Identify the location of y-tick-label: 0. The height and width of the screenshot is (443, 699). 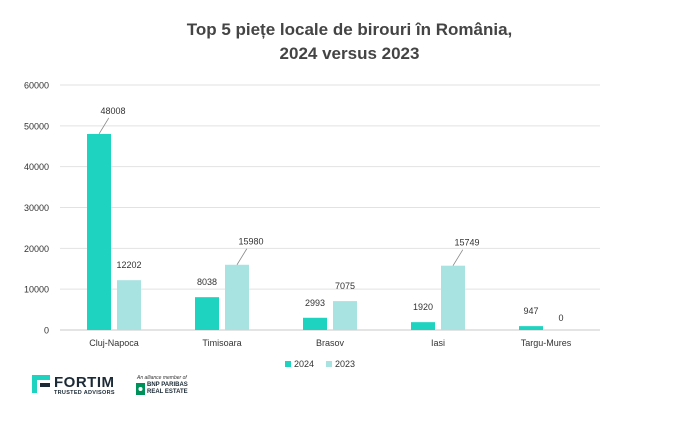
(46, 331).